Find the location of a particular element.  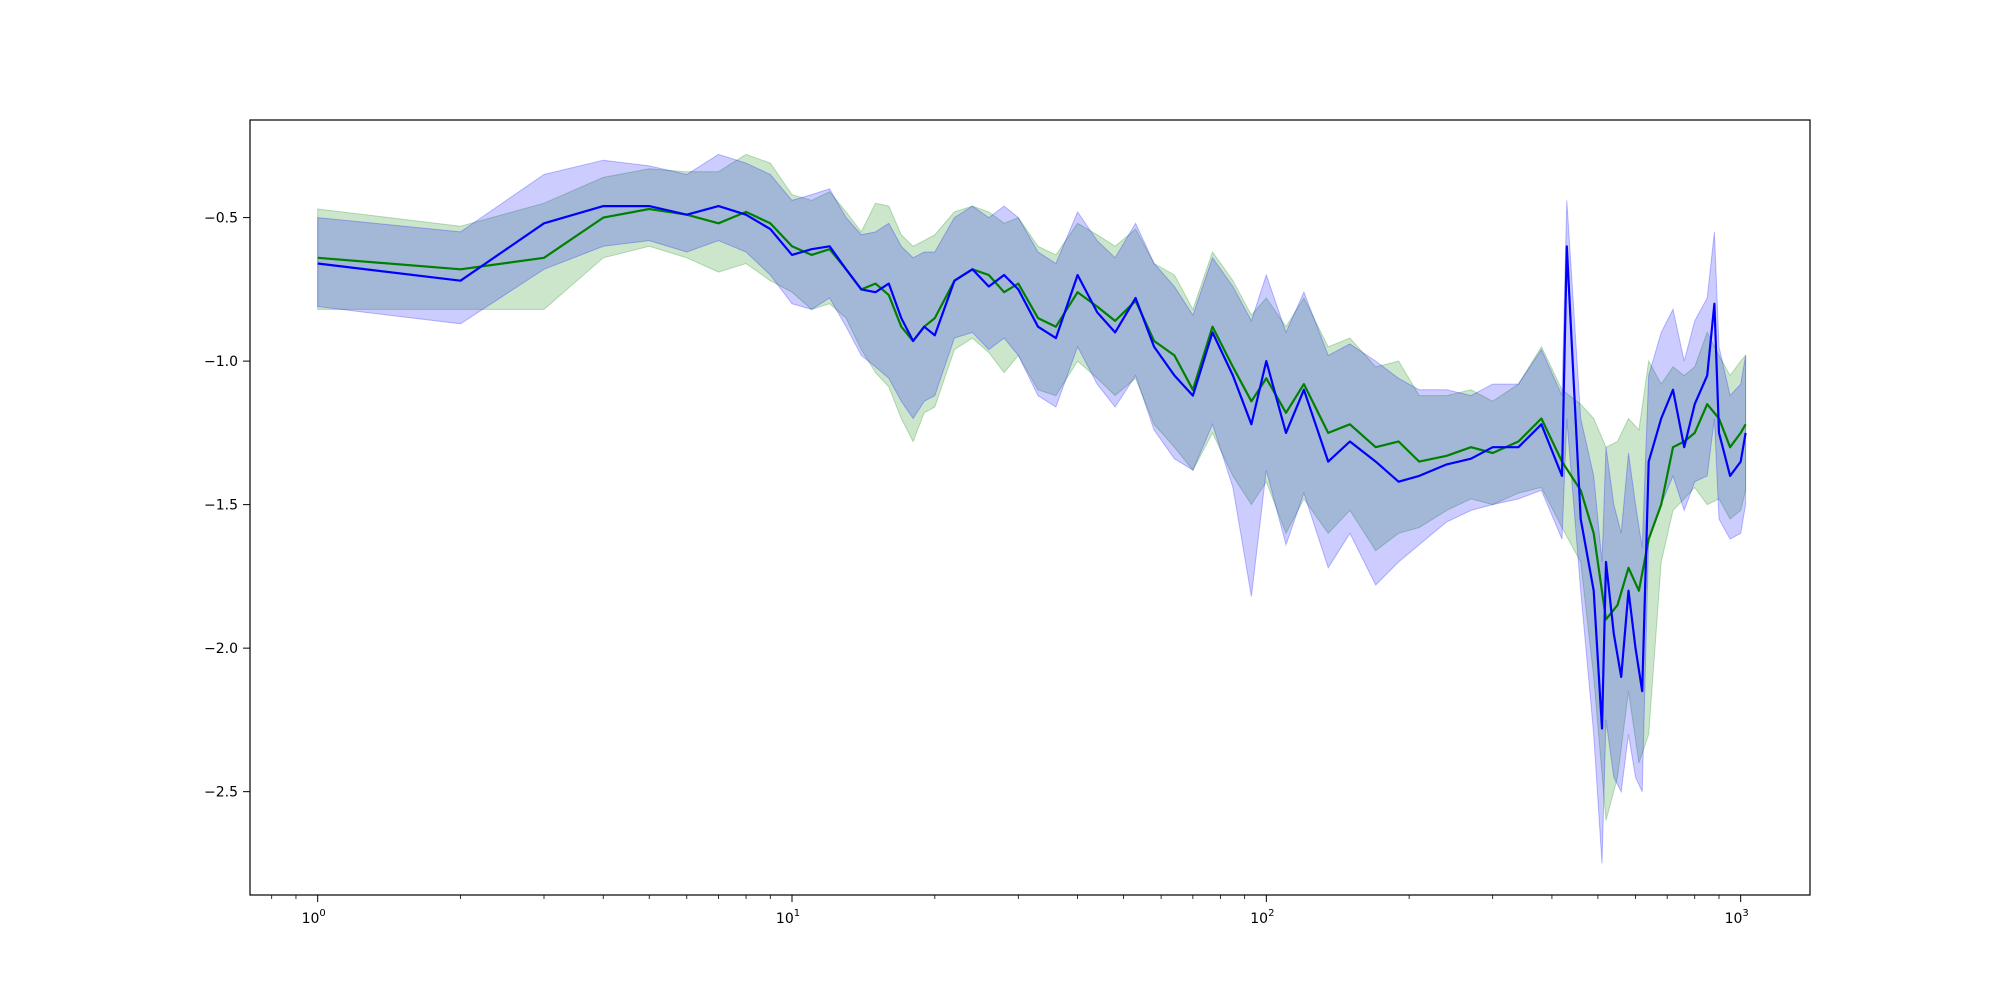

y-tick-label: −1.5 is located at coordinates (221, 506).